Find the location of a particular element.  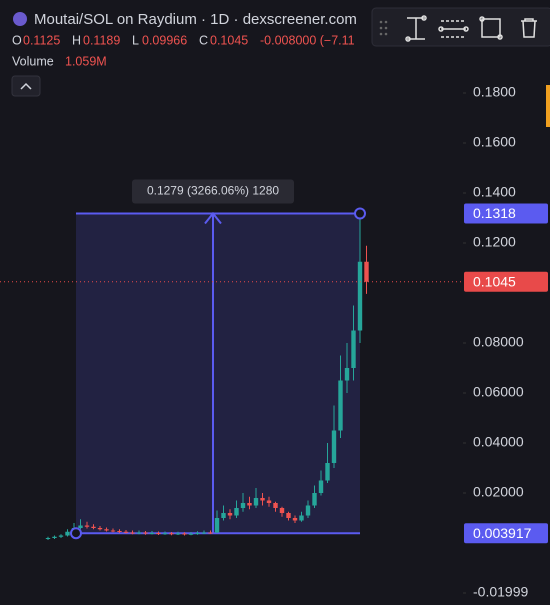

chevron-icon is located at coordinates (26, 86).